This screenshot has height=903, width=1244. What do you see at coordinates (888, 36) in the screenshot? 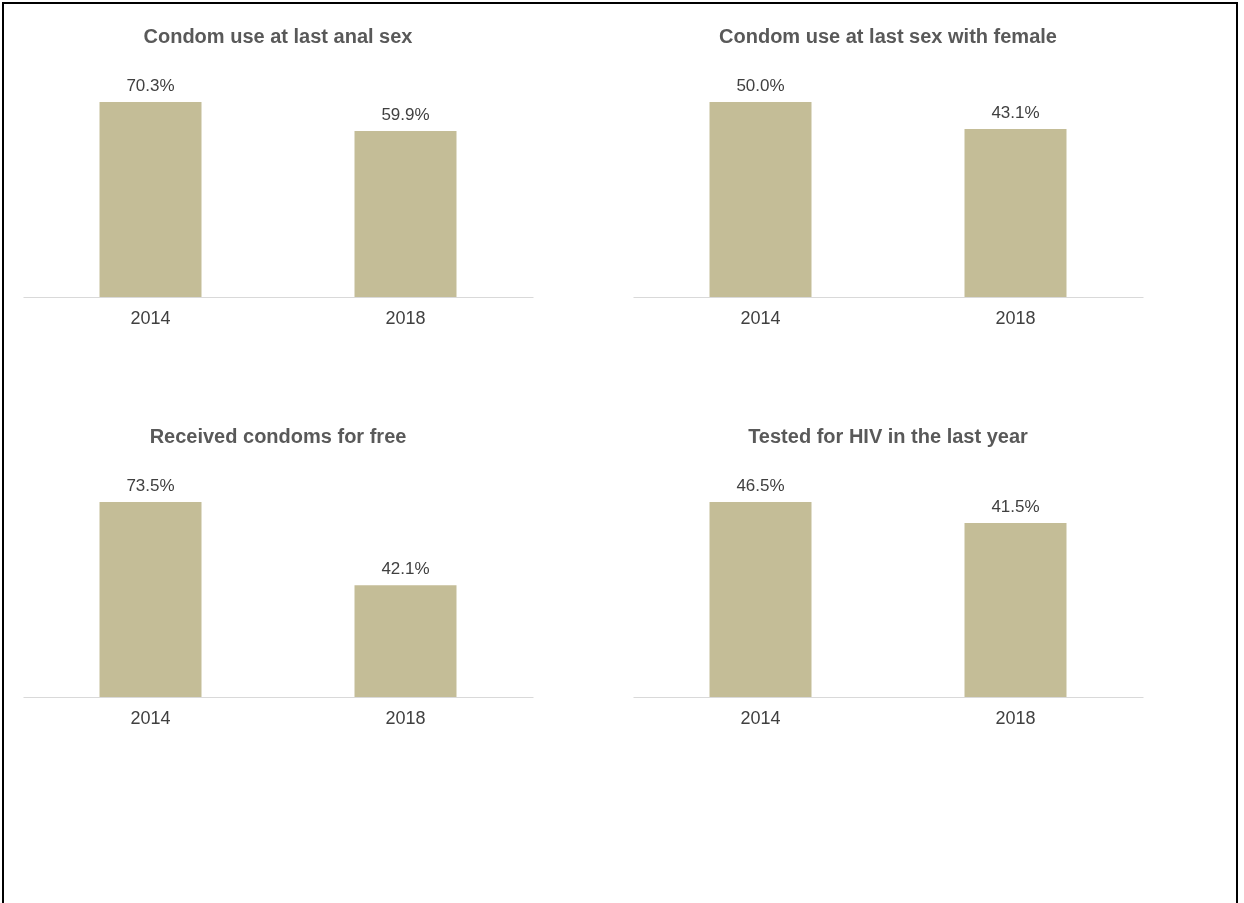
I see `chart-title: Condom use at last sex with female` at bounding box center [888, 36].